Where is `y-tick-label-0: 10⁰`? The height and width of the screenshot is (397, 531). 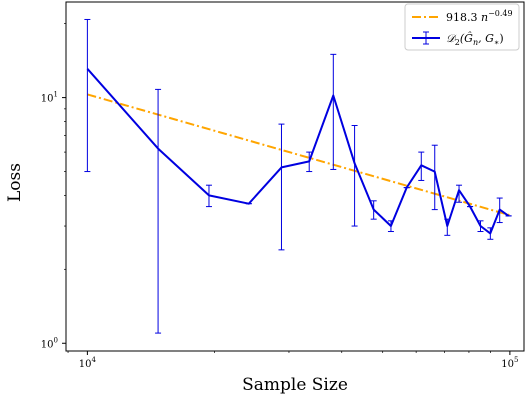
y-tick-label-0: 10⁰ is located at coordinates (49, 343).